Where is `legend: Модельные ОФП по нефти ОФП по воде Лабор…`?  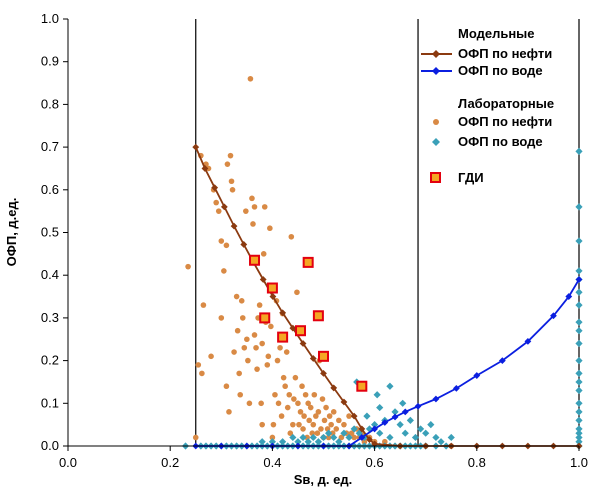
legend: Модельные ОФП по нефти ОФП по воде Лабор… is located at coordinates (487, 105).